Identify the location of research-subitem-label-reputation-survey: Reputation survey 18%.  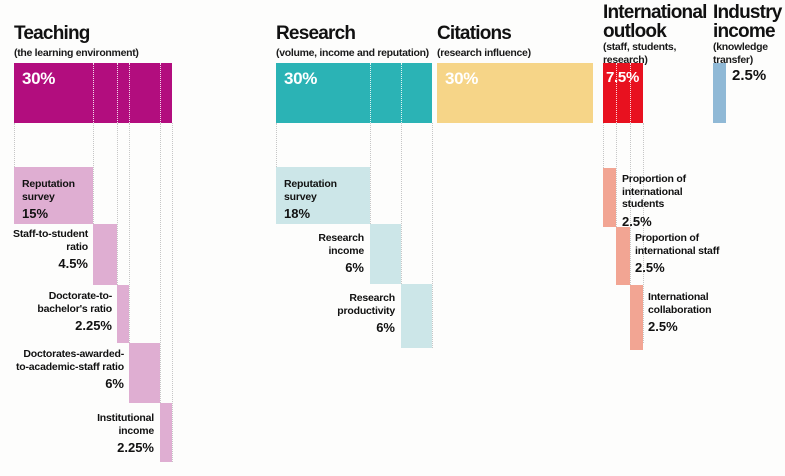
(316, 200).